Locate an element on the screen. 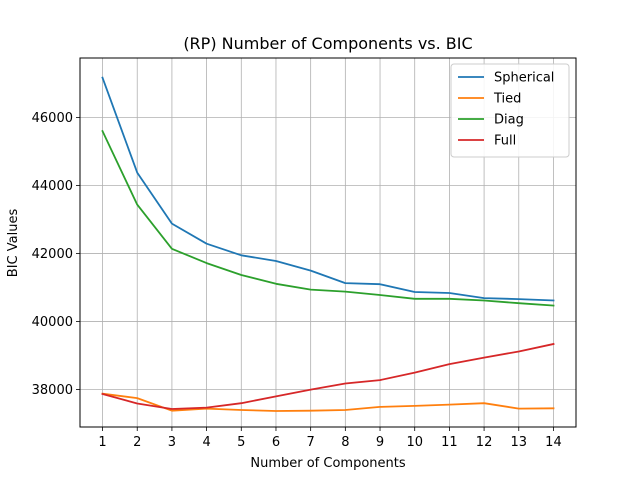  x-axis-label: Number of Components is located at coordinates (327, 463).